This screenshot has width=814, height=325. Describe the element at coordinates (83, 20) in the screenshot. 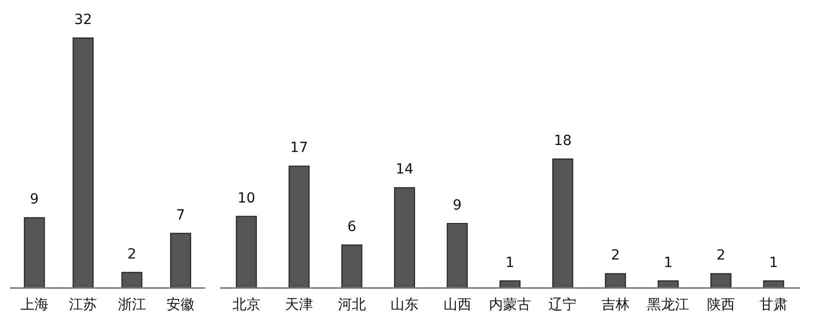

I see `data-label: 32` at that location.